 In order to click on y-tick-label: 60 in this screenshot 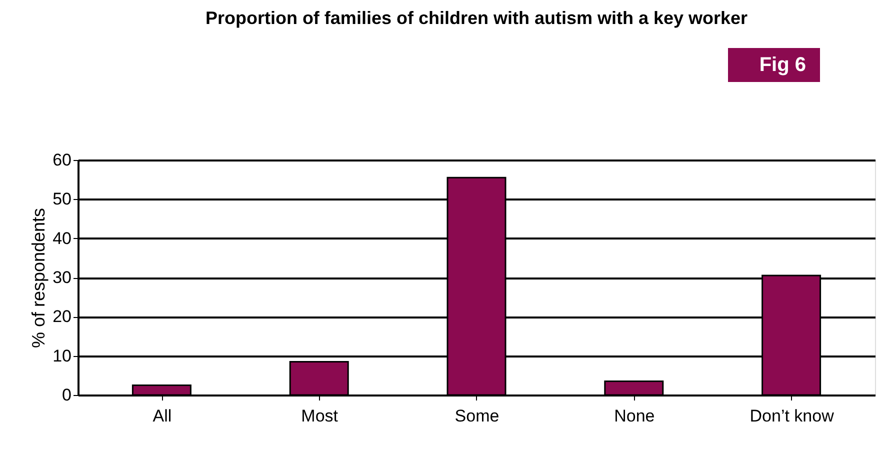, I will do `click(62, 160)`.